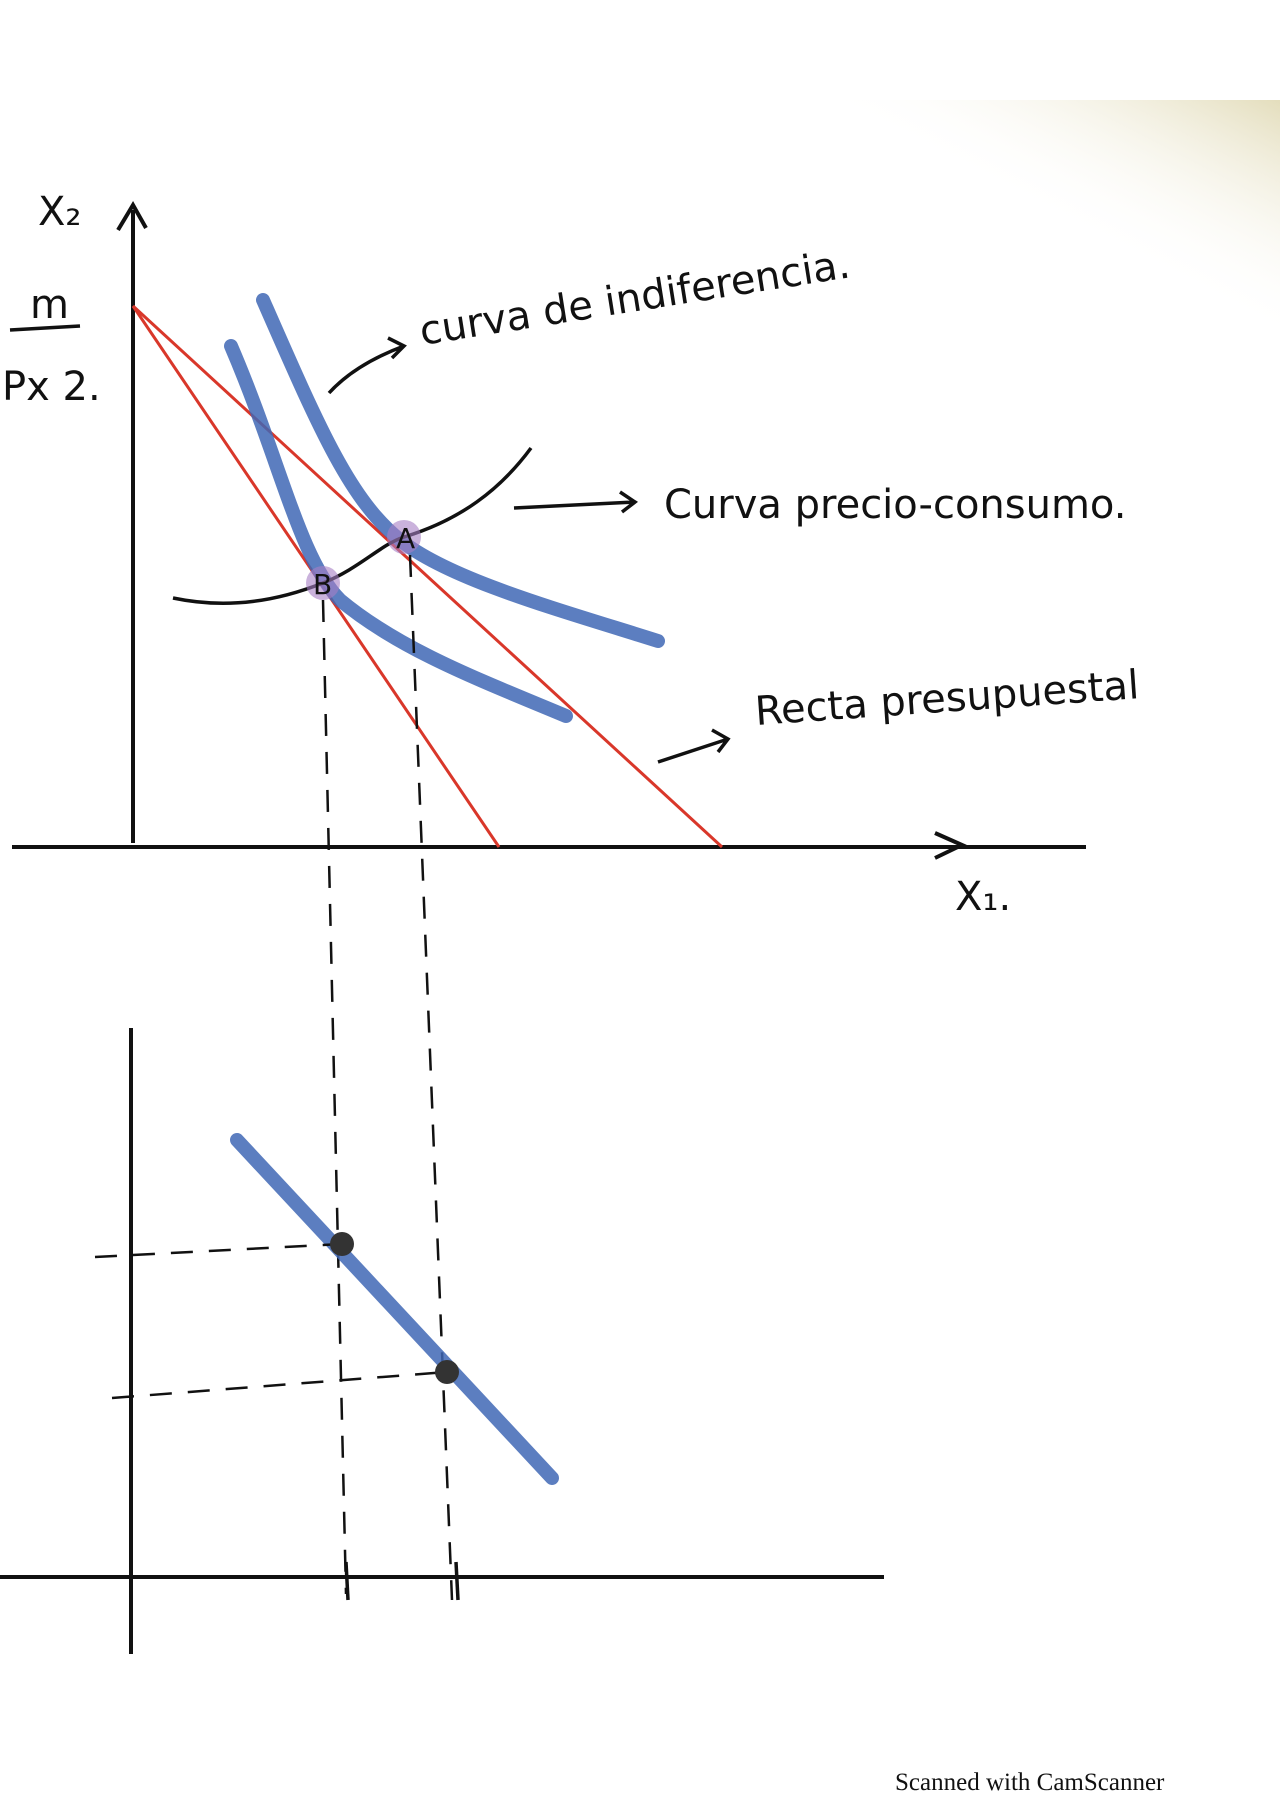  Describe the element at coordinates (694, 746) in the screenshot. I see `arrow-budget` at that location.